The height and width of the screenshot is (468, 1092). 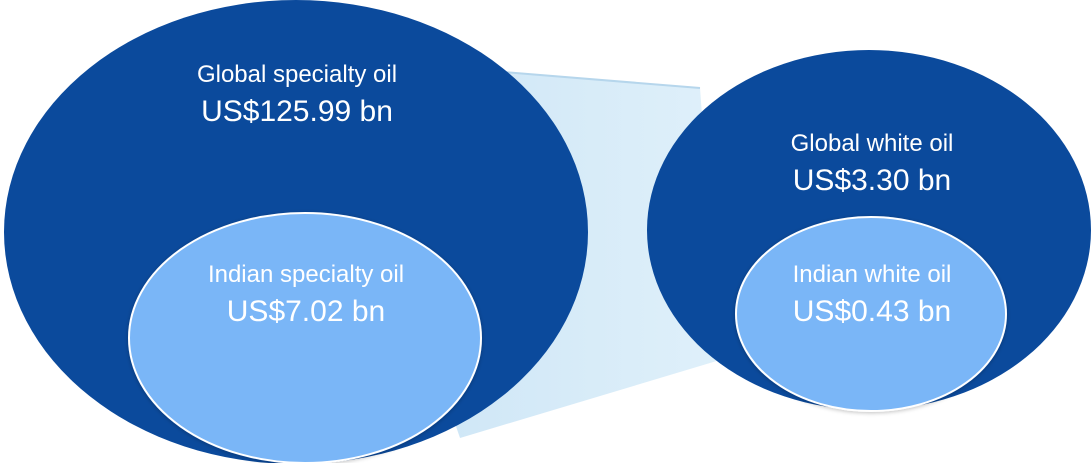 I want to click on global-specialty-oil-value: US$125.99 bn, so click(x=297, y=111).